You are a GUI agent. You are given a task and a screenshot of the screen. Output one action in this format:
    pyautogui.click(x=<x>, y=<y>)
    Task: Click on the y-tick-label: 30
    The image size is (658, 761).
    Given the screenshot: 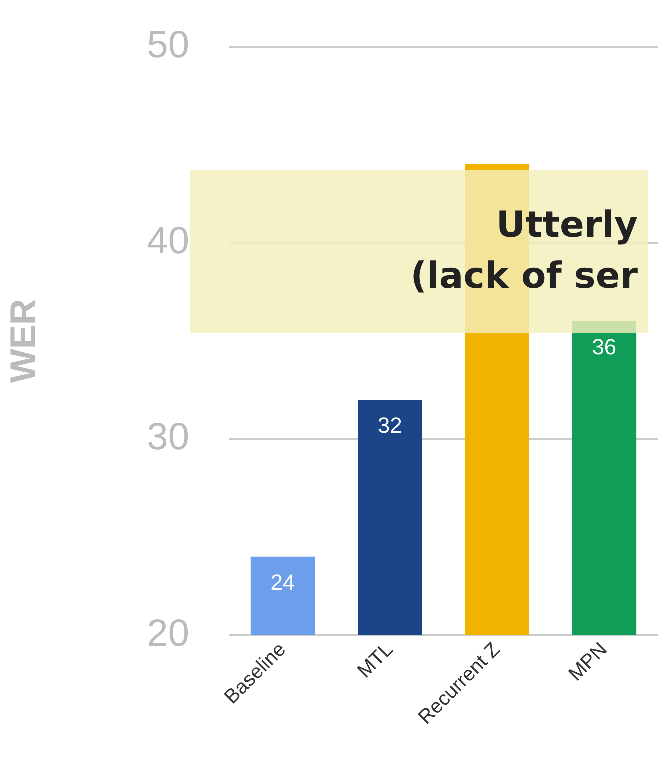 What is the action you would take?
    pyautogui.click(x=168, y=437)
    